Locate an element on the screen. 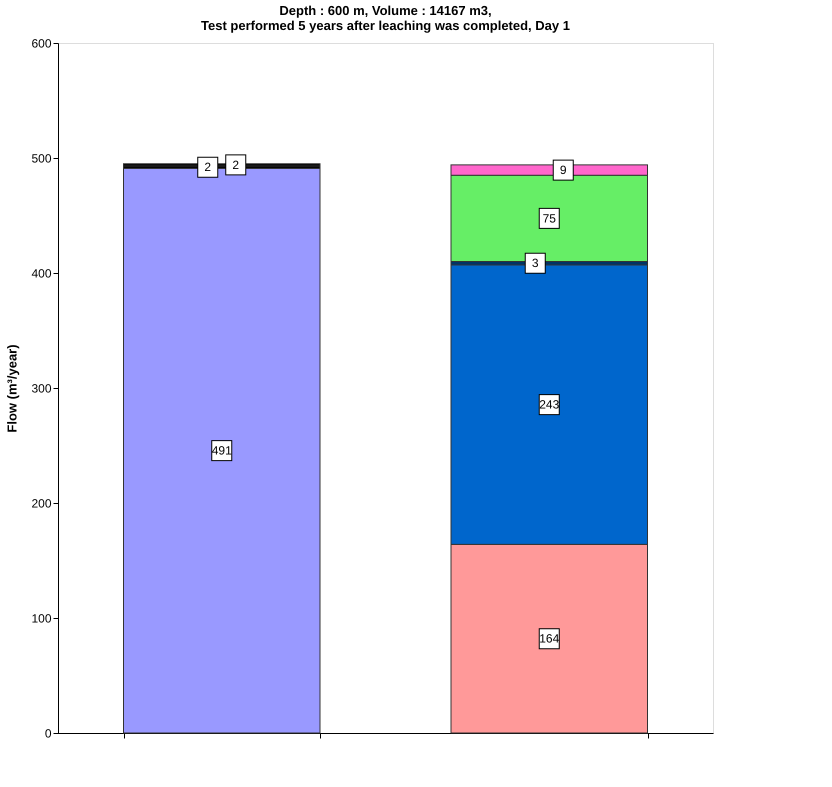 Image resolution: width=832 pixels, height=787 pixels. y-tick-label: 600 is located at coordinates (41, 43).